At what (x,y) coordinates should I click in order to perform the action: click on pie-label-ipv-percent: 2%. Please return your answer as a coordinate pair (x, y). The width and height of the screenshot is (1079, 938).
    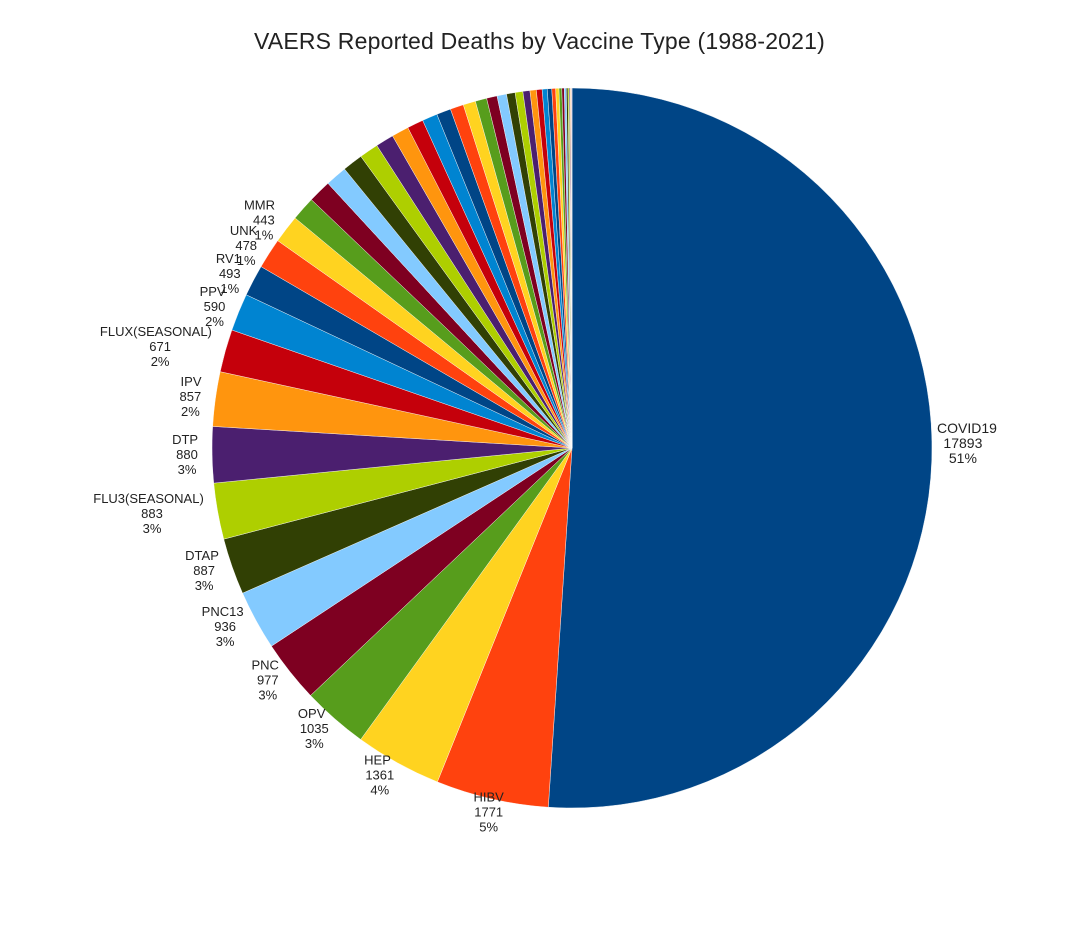
    Looking at the image, I should click on (190, 411).